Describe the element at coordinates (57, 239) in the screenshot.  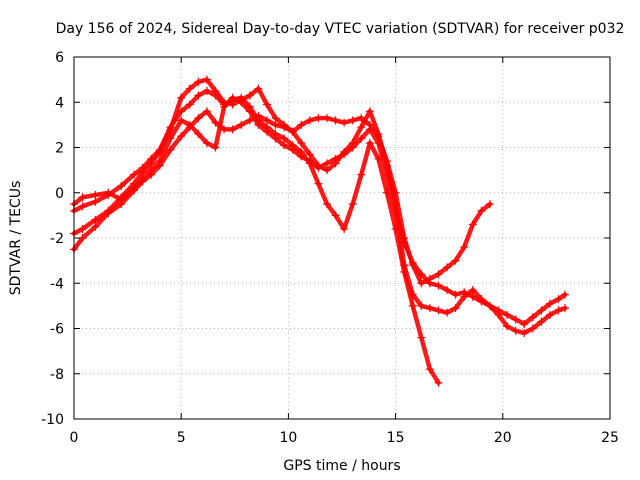
I see `y-tick-label: -2` at that location.